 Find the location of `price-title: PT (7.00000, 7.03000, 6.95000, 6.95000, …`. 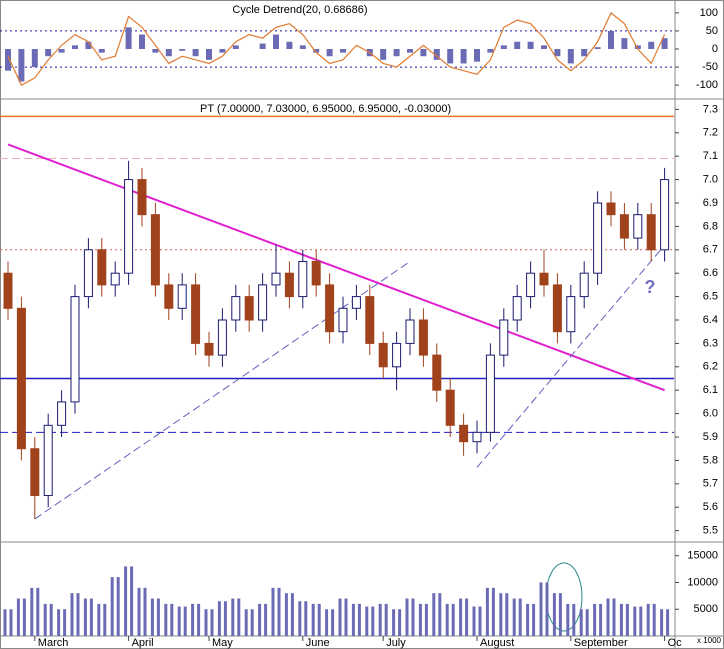

price-title: PT (7.00000, 7.03000, 6.95000, 6.95000, … is located at coordinates (325, 109).